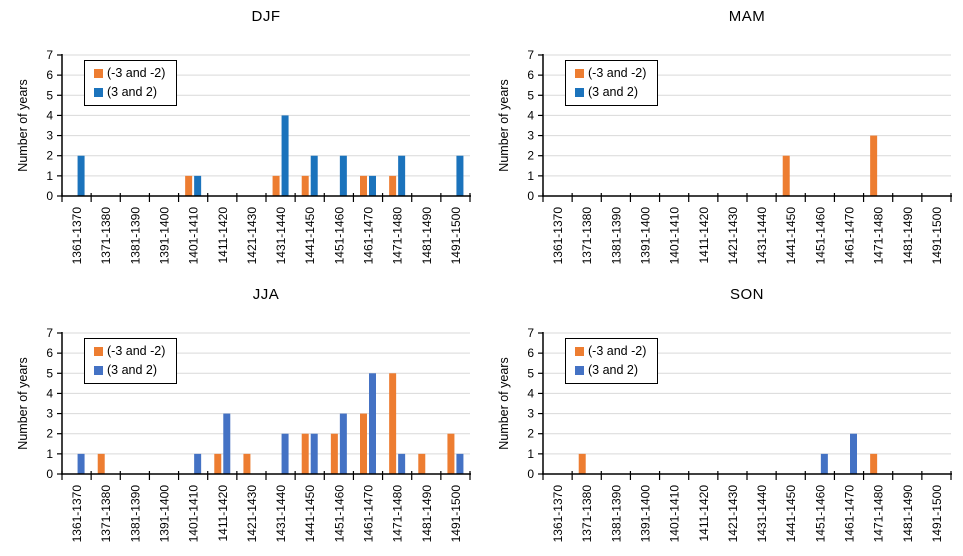 The width and height of the screenshot is (963, 556). Describe the element at coordinates (747, 16) in the screenshot. I see `chart-title: MAM` at that location.